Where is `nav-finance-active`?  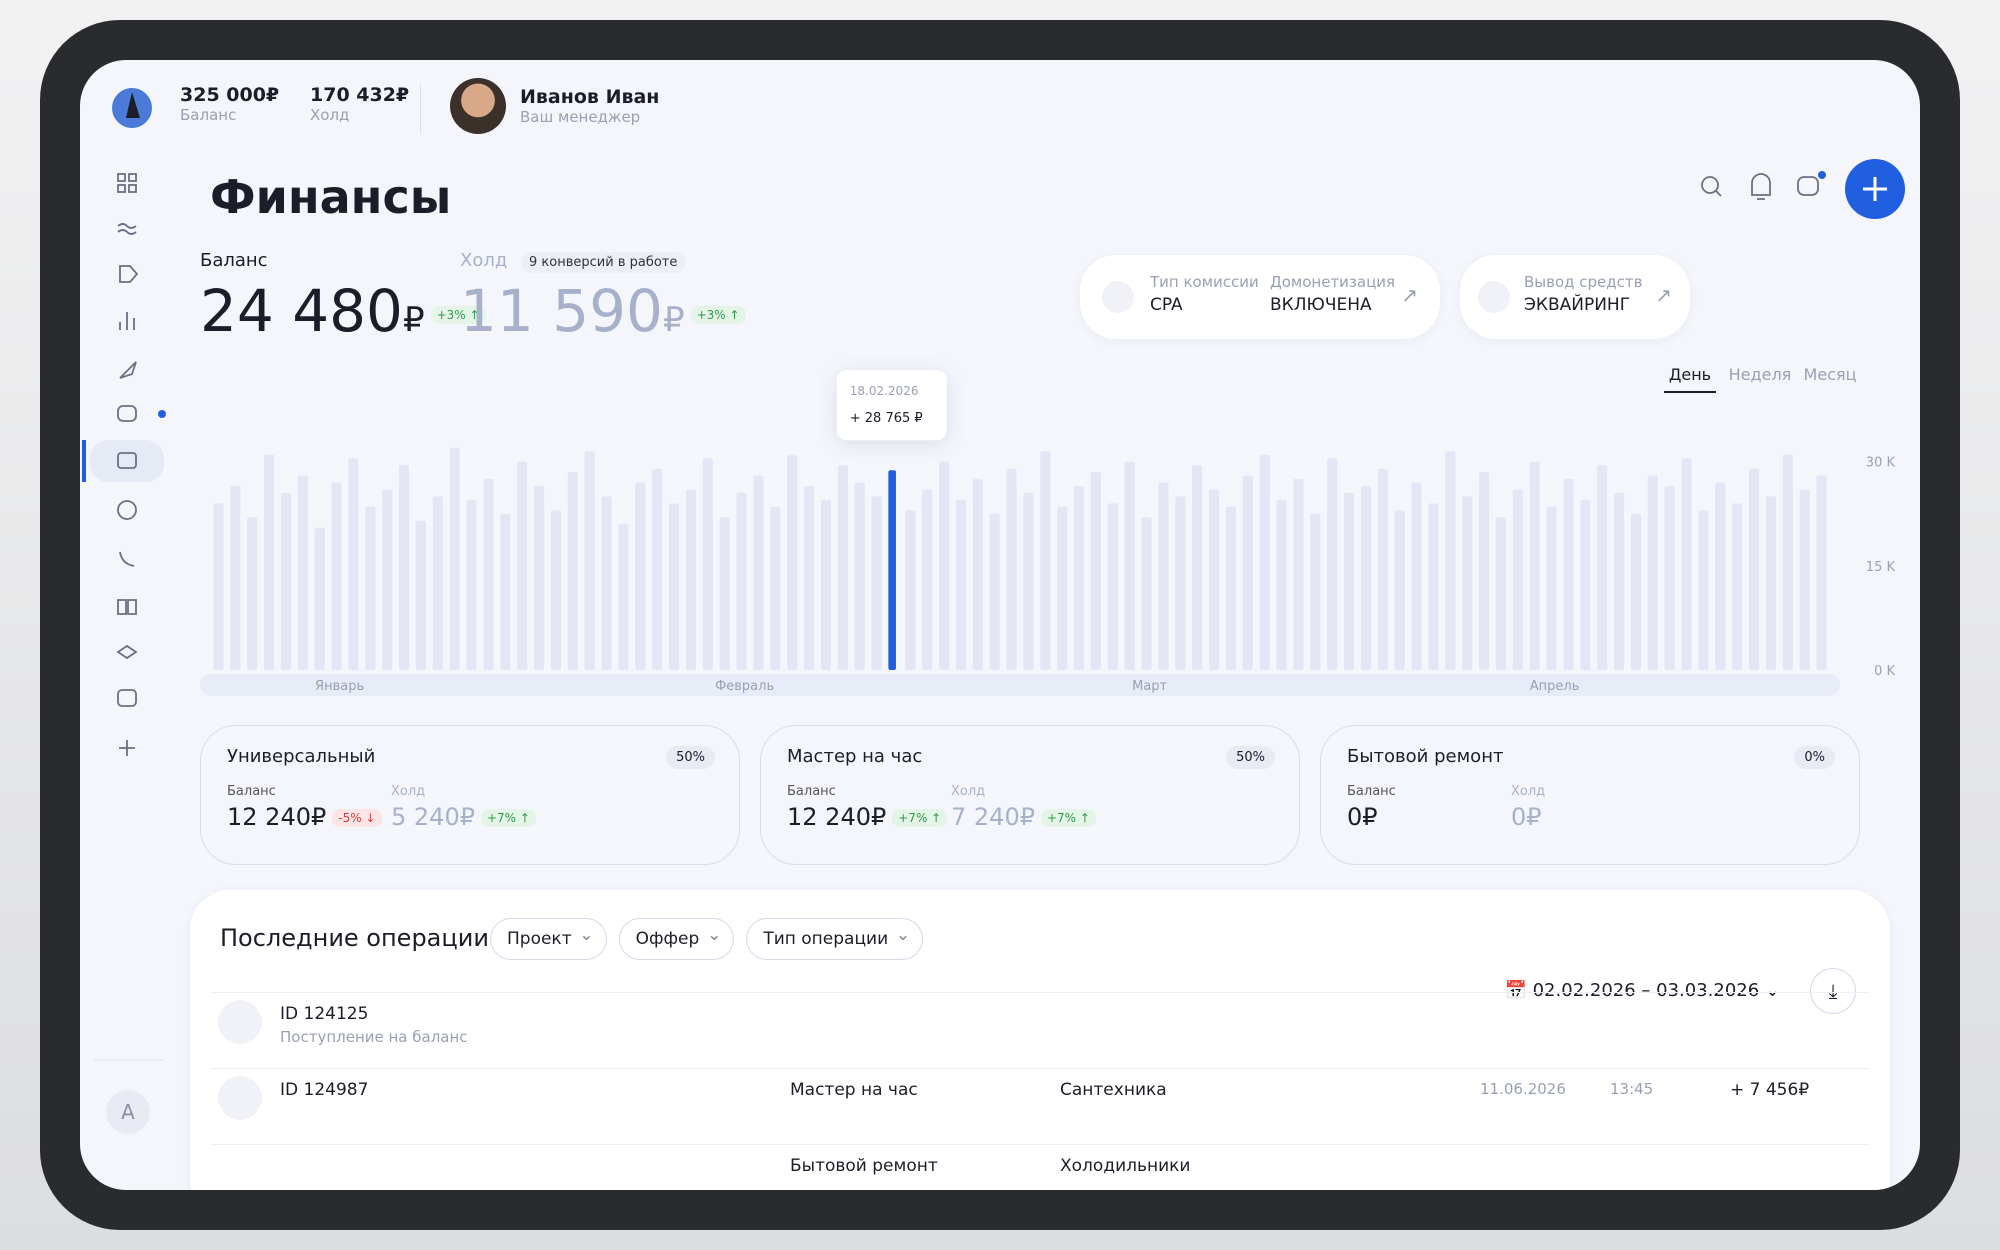
nav-finance-active is located at coordinates (127, 461).